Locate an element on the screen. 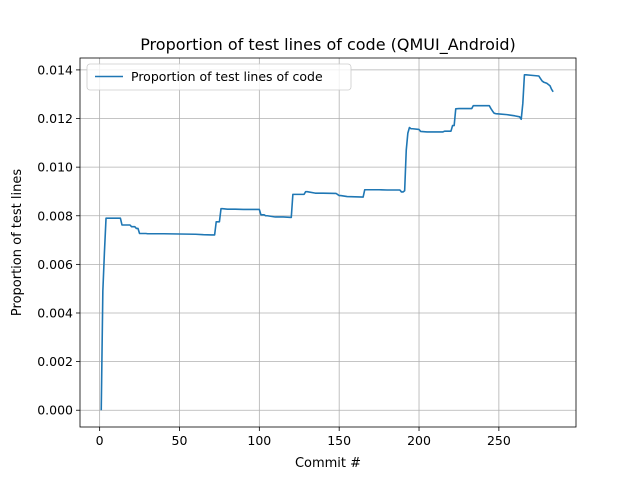 This screenshot has height=480, width=640. x-tick-label: 100 is located at coordinates (259, 440).